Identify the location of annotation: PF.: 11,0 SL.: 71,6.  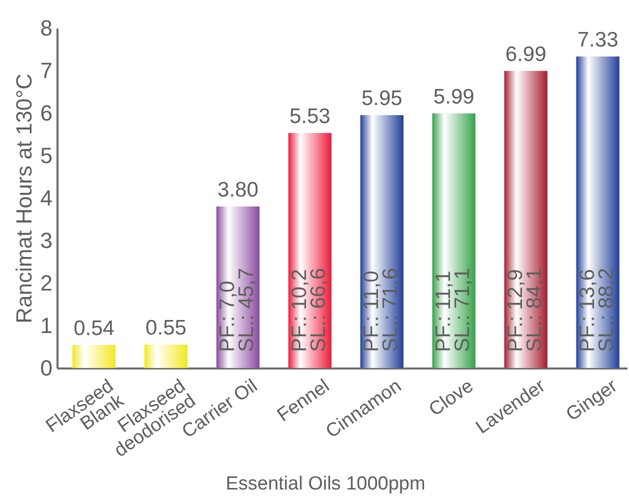
(381, 310).